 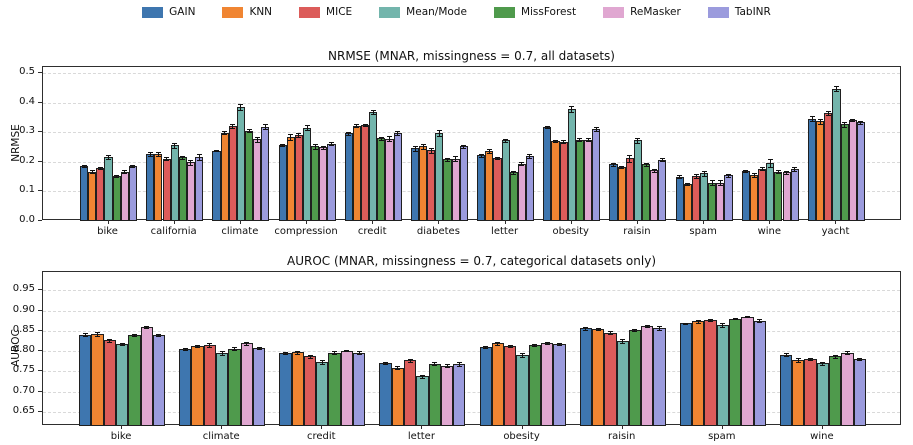 What do you see at coordinates (769, 231) in the screenshot?
I see `x-tick-label: wine` at bounding box center [769, 231].